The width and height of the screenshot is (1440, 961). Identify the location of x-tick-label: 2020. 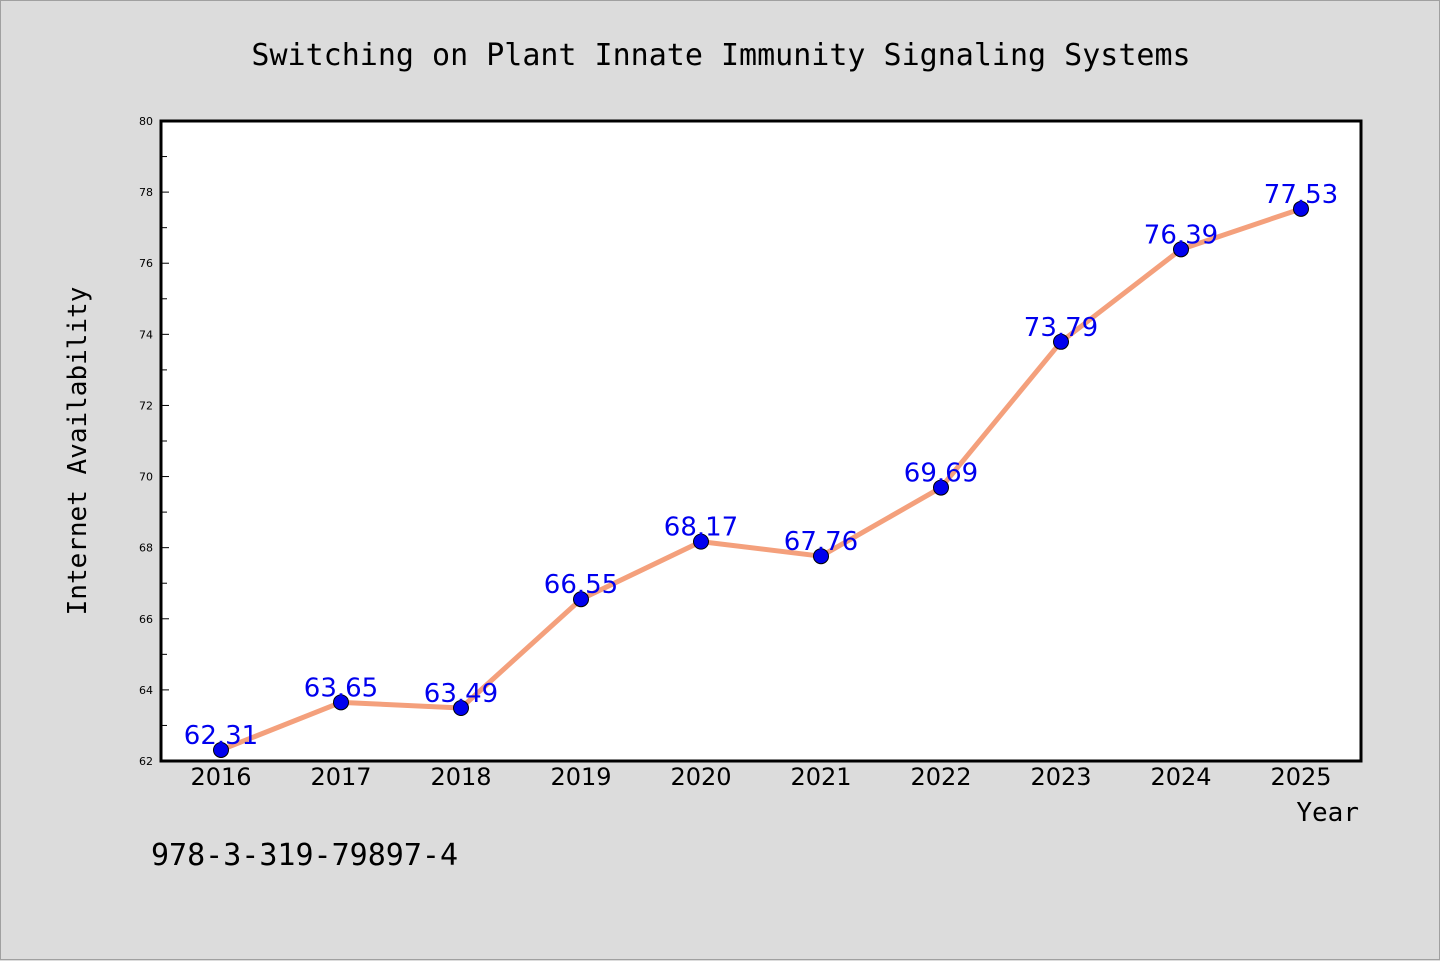
(700, 777).